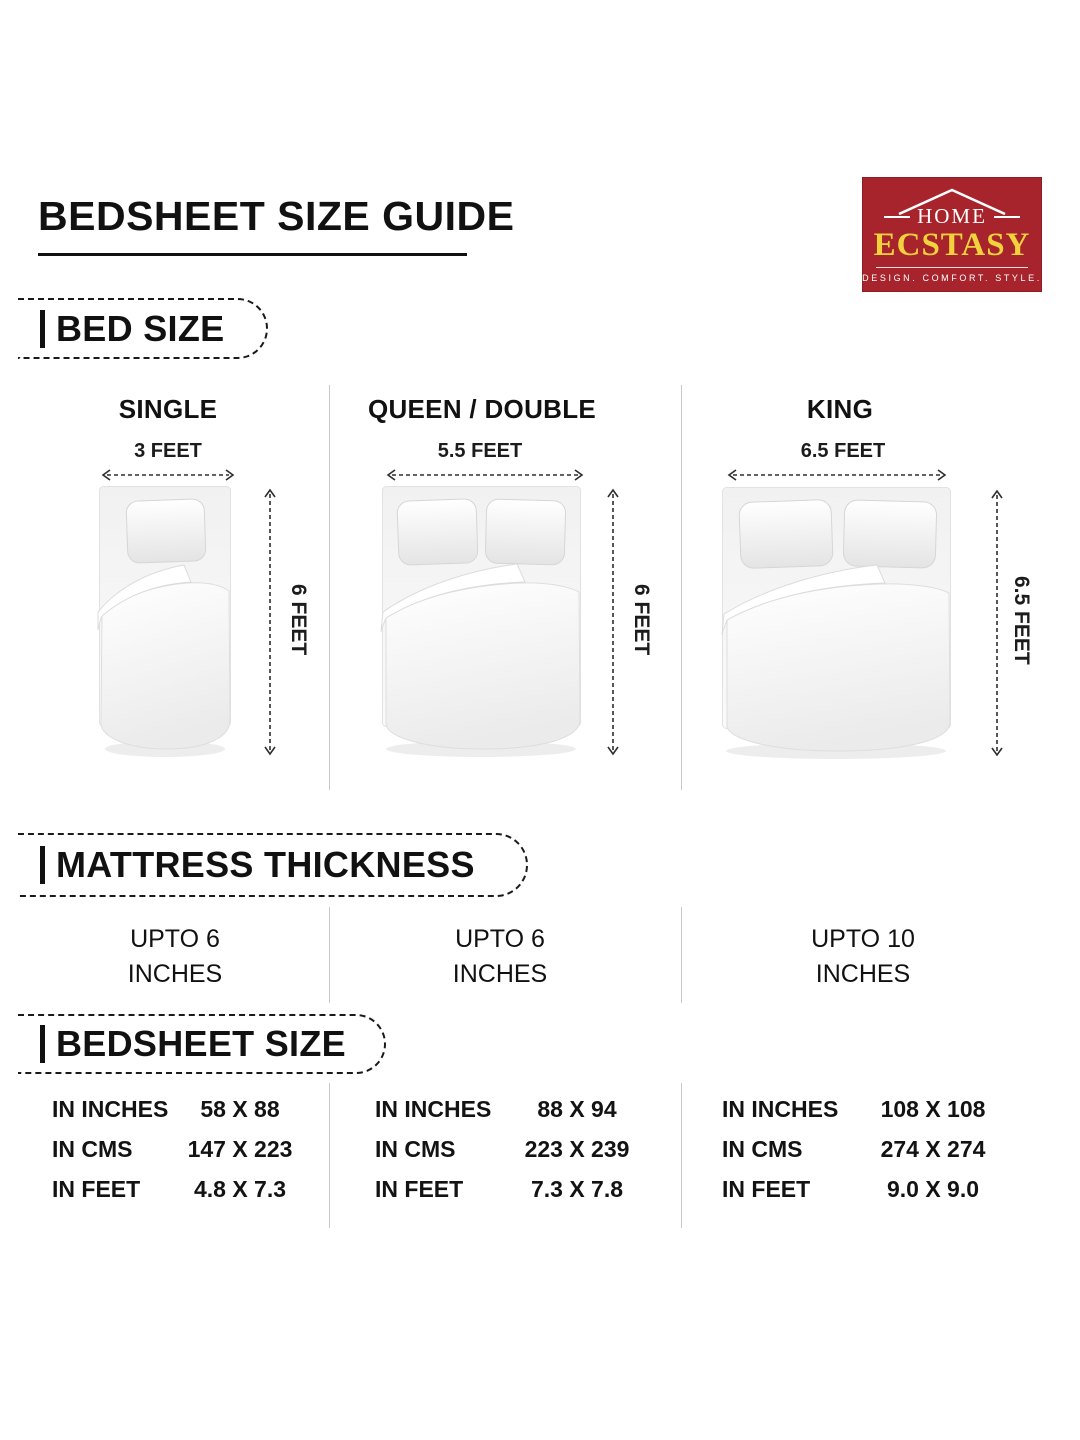 The height and width of the screenshot is (1440, 1080). Describe the element at coordinates (480, 451) in the screenshot. I see `width-label-queen: 5.5 FEET` at that location.